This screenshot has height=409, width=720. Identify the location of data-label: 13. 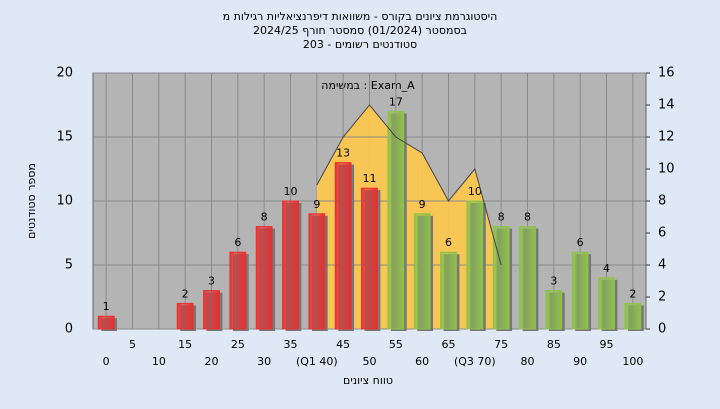
(343, 153).